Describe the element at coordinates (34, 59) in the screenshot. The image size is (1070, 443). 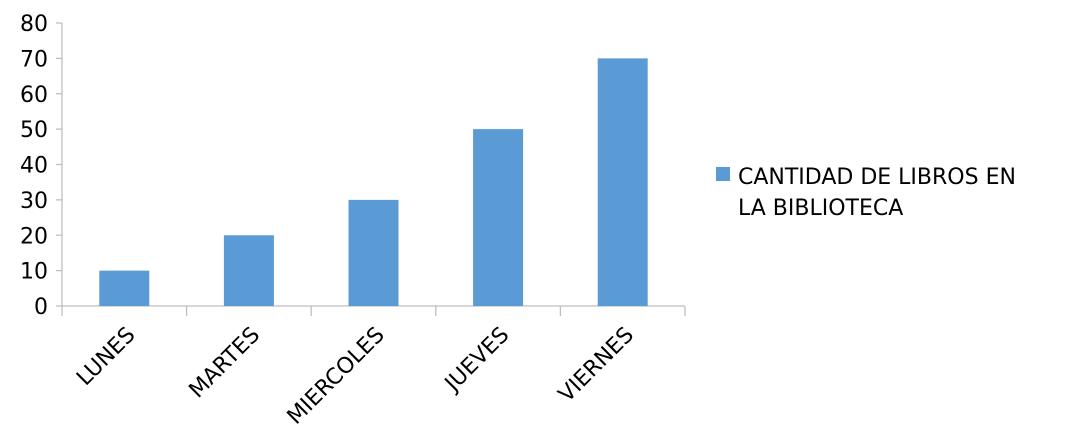
I see `y-tick-label: 70` at that location.